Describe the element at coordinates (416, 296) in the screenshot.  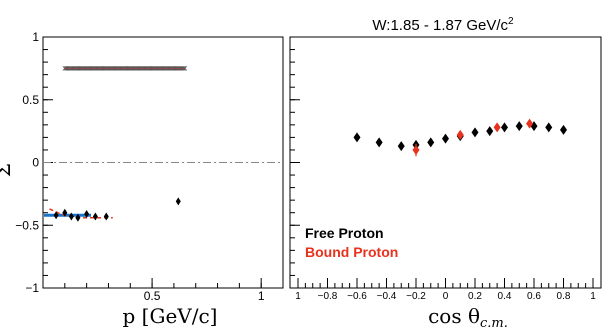
I see `right-x-tick-label: −0.2` at that location.